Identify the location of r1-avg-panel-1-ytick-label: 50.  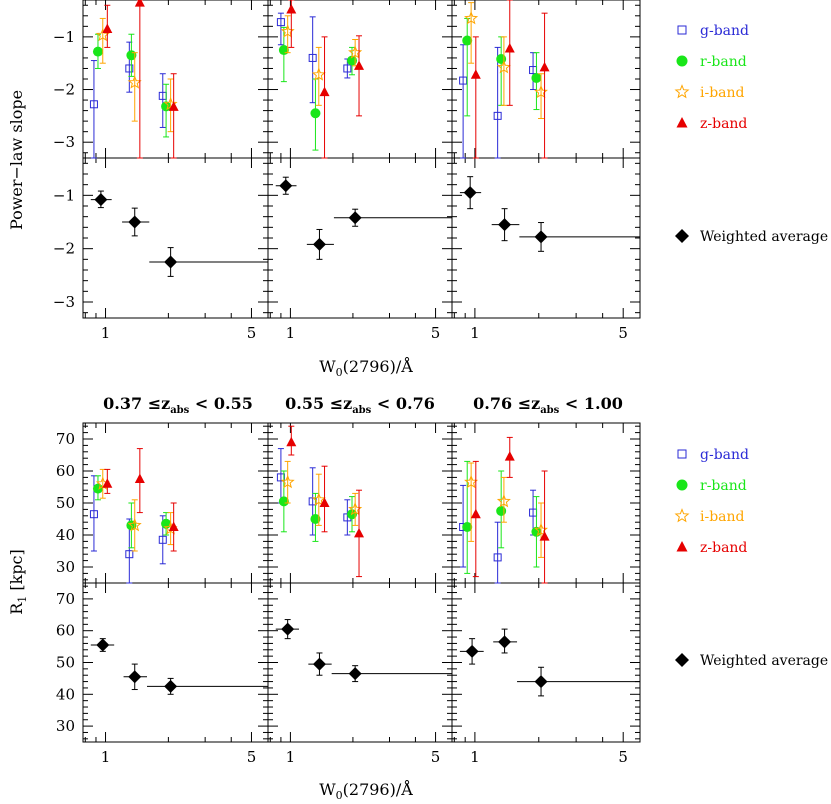
(65, 663).